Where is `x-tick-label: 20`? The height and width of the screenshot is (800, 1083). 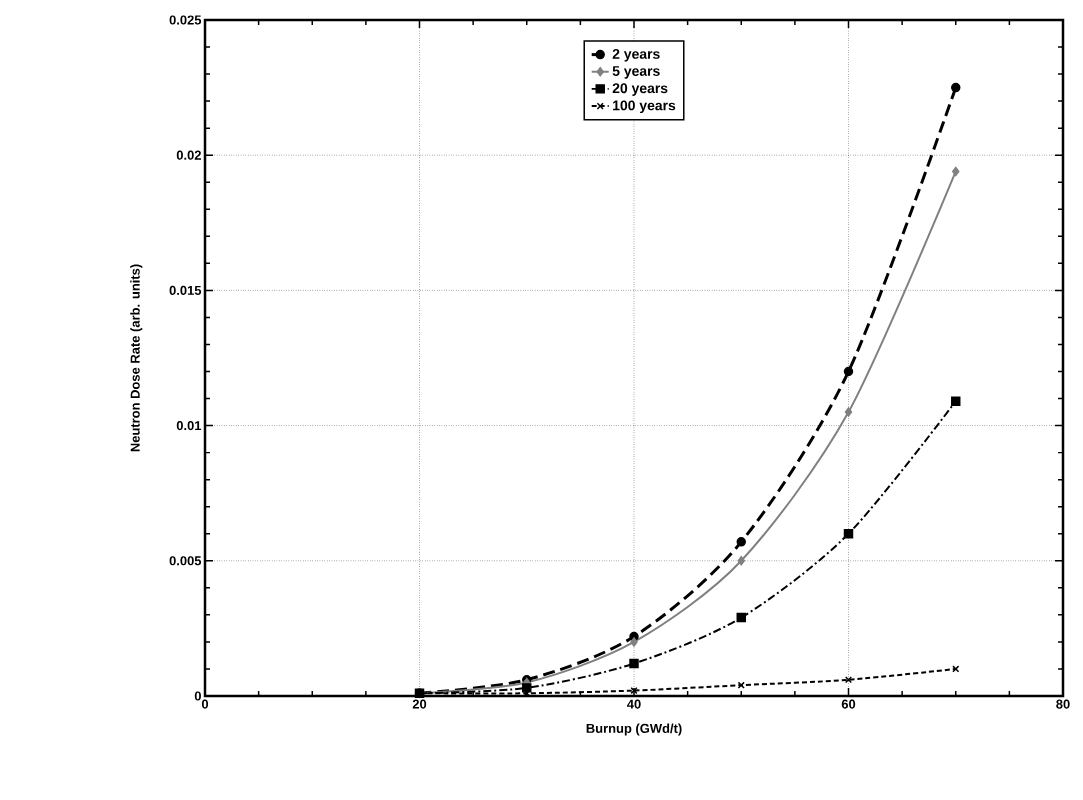 x-tick-label: 20 is located at coordinates (419, 704).